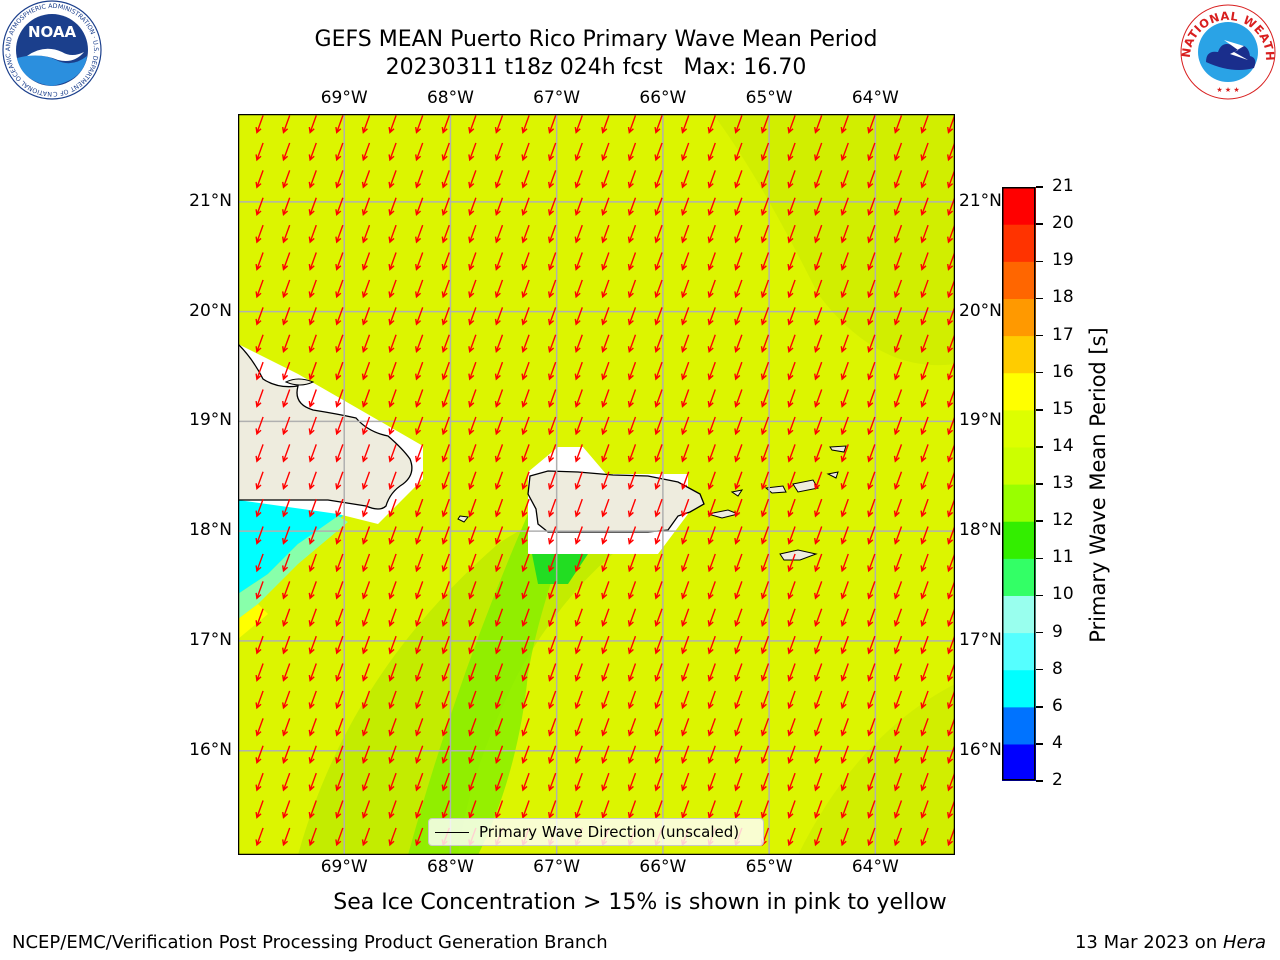 This screenshot has width=1280, height=960. Describe the element at coordinates (609, 832) in the screenshot. I see `legend-label: Primary Wave Direction (unscaled)` at that location.